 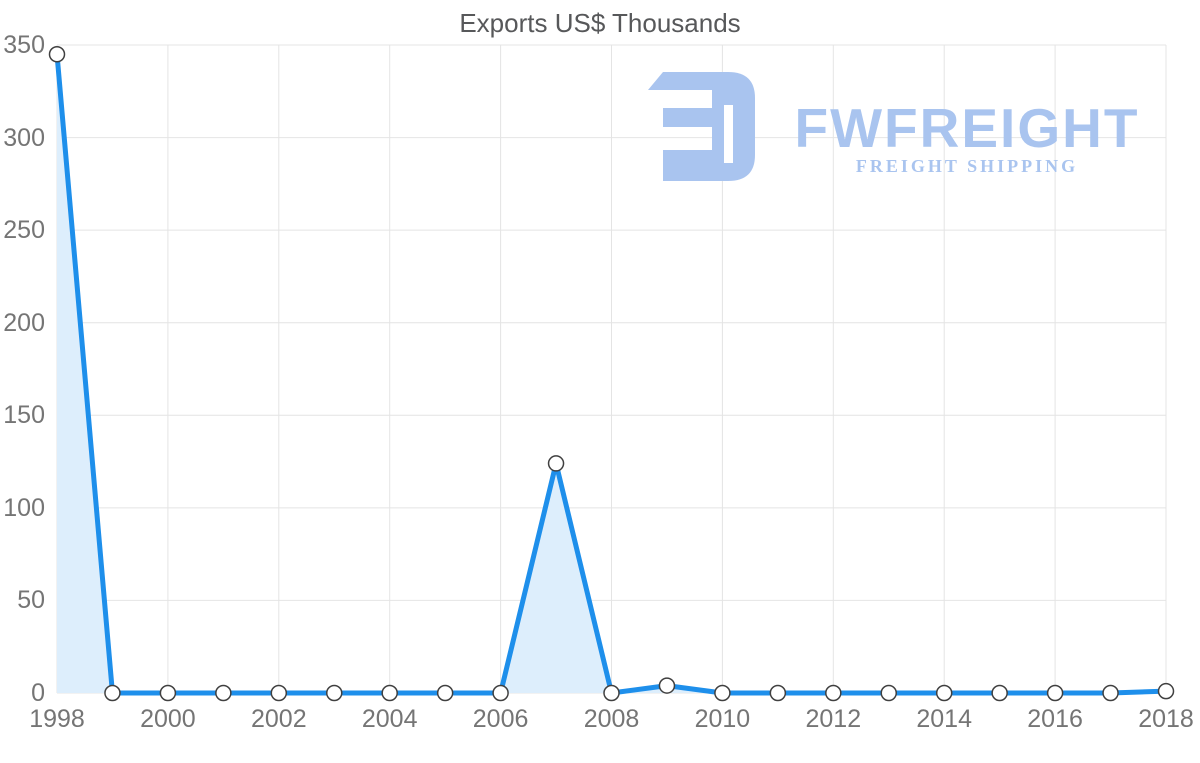 I want to click on y-tick-label: 100, so click(x=24, y=507).